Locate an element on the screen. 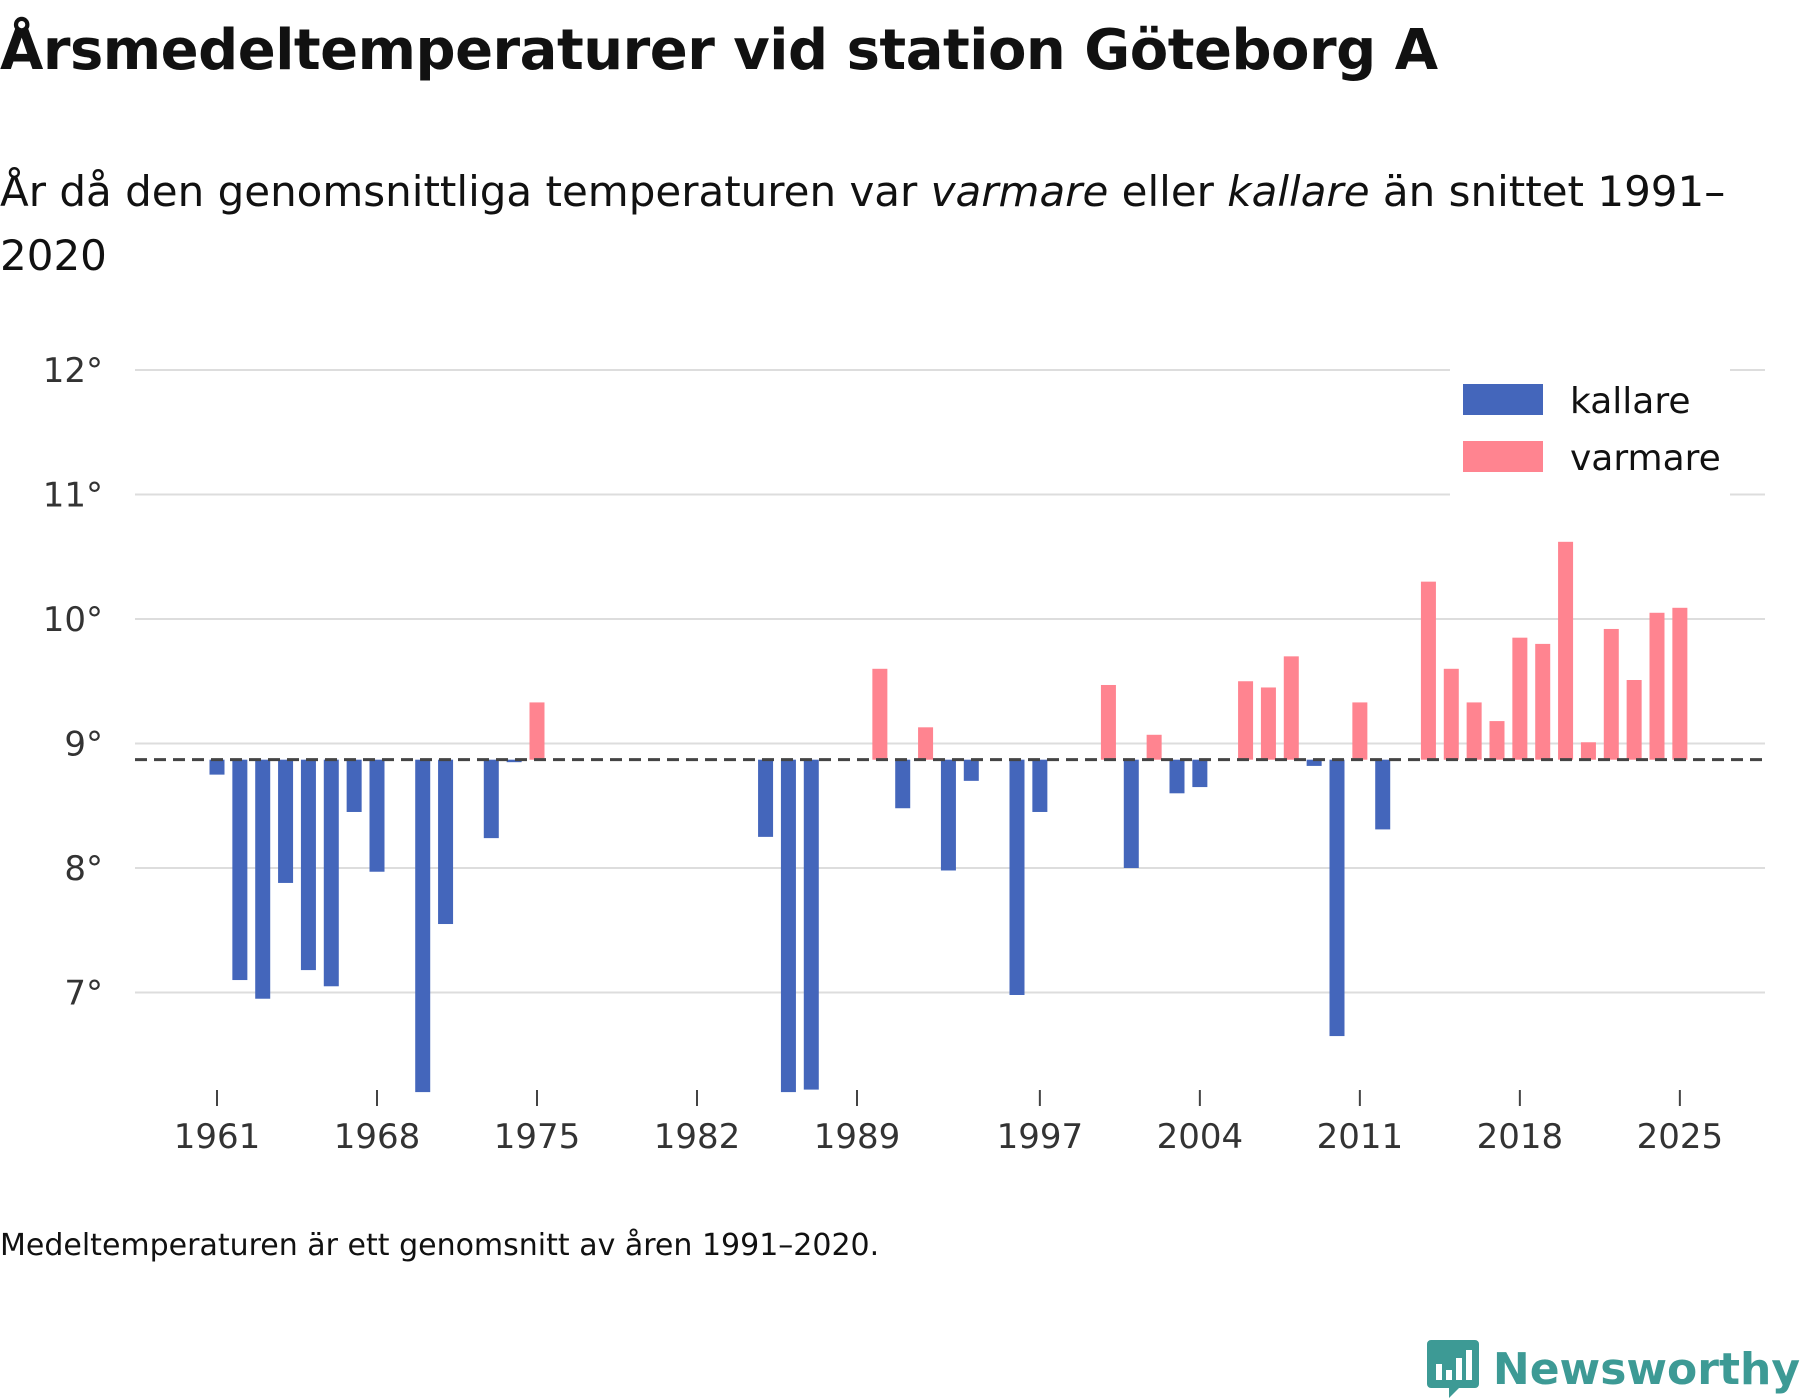 The height and width of the screenshot is (1400, 1800). bar-1974 is located at coordinates (514, 761).